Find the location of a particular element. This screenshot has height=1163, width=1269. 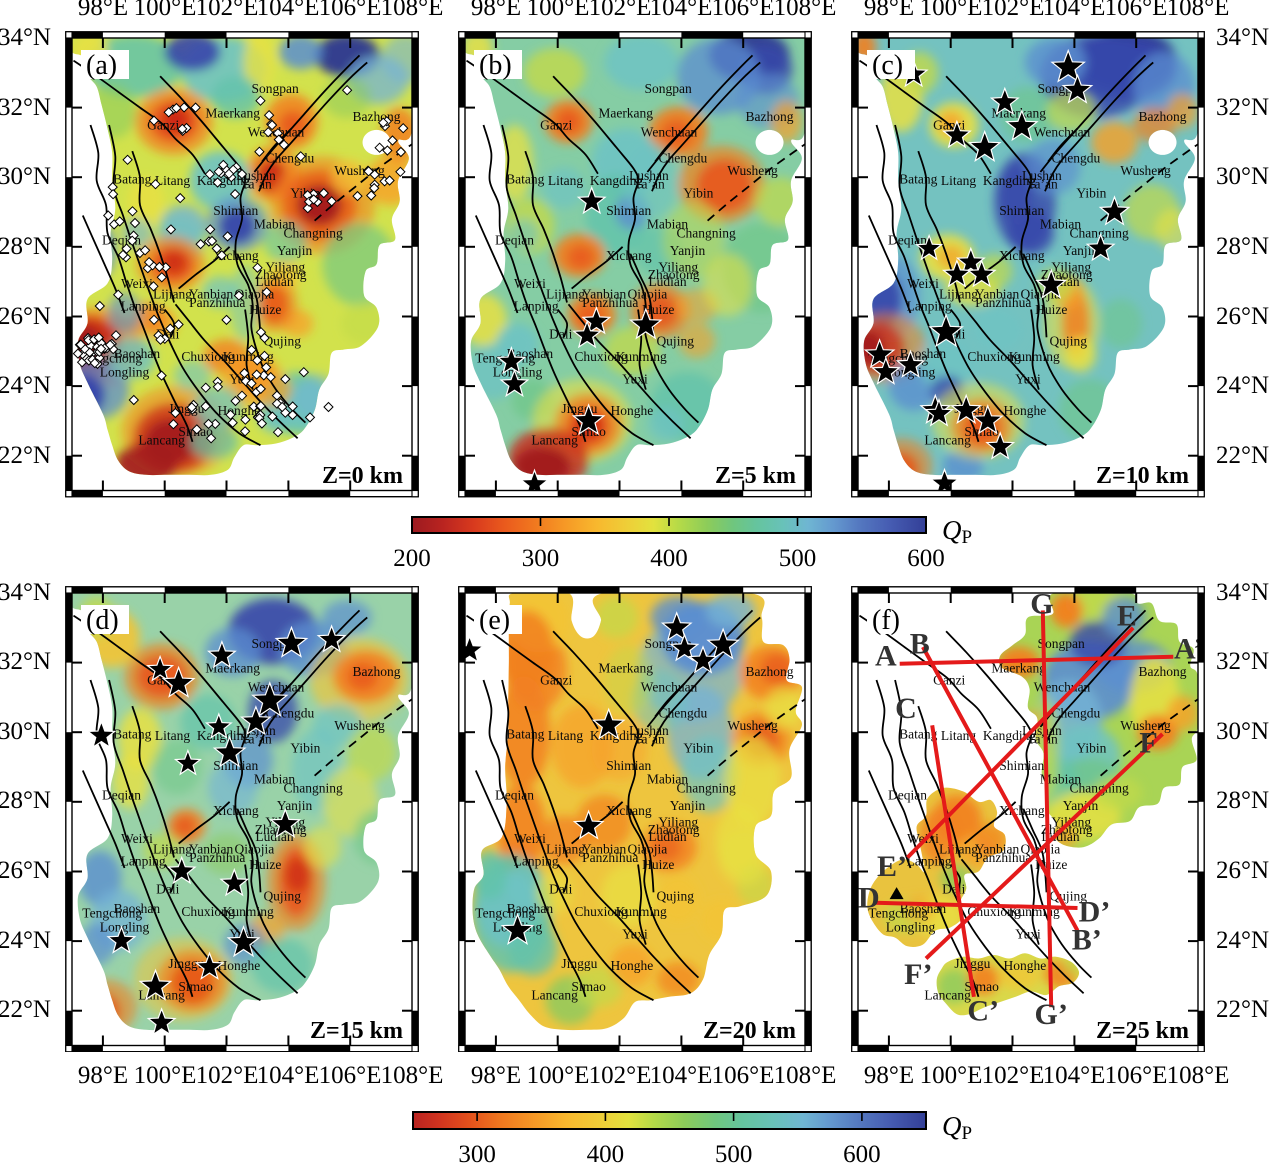

svg-text: A’ is located at coordinates (1188, 648).